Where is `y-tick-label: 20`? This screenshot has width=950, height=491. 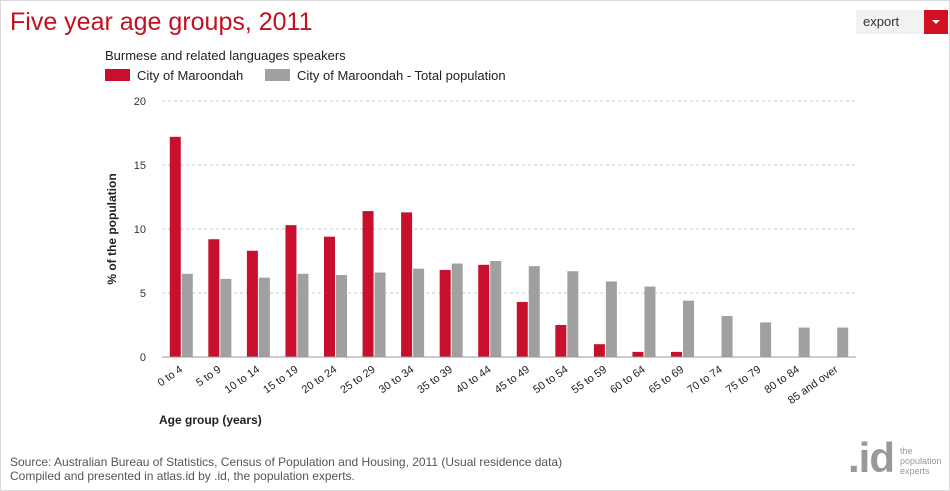 y-tick-label: 20 is located at coordinates (140, 102).